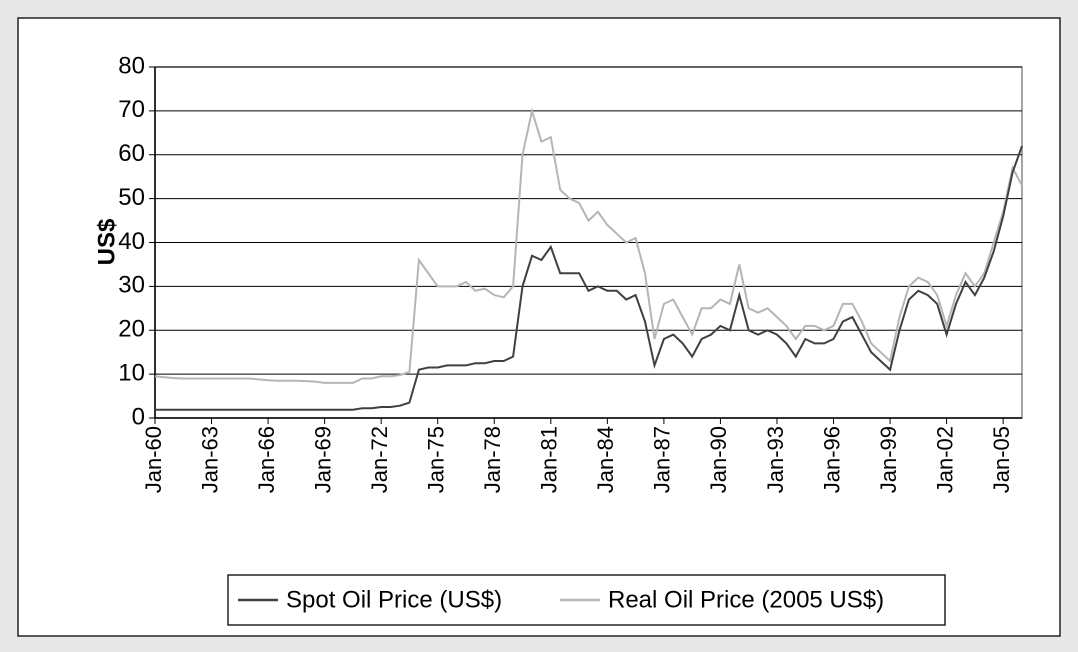 This screenshot has width=1078, height=652. Describe the element at coordinates (379, 459) in the screenshot. I see `x-tick-label: Jan-72` at that location.